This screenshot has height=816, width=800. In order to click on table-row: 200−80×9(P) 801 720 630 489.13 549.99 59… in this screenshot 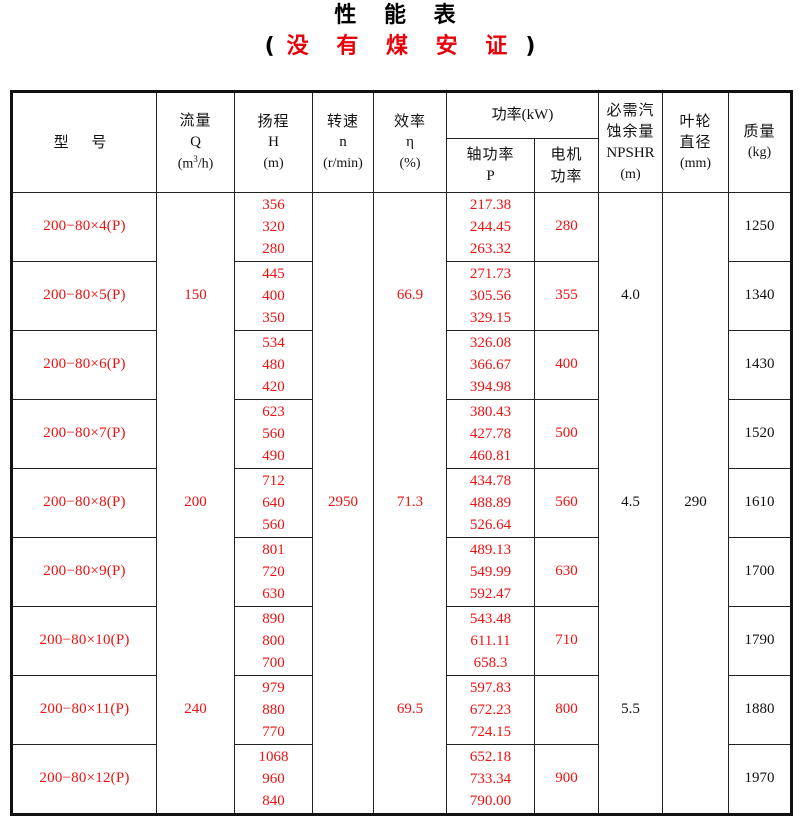, I will do `click(401, 572)`.